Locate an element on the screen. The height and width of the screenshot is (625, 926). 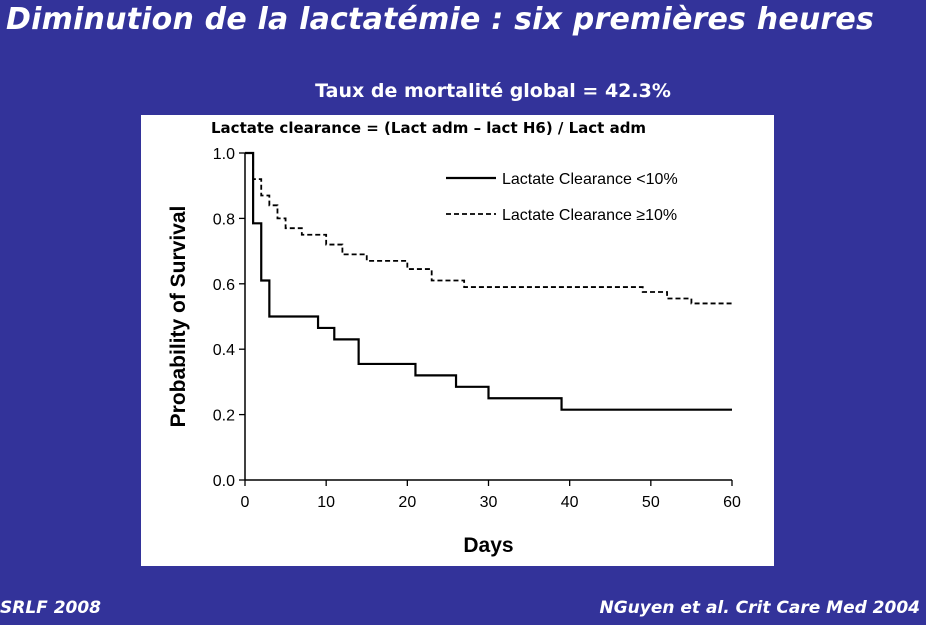
y-tick-label: 0.6 is located at coordinates (224, 285).